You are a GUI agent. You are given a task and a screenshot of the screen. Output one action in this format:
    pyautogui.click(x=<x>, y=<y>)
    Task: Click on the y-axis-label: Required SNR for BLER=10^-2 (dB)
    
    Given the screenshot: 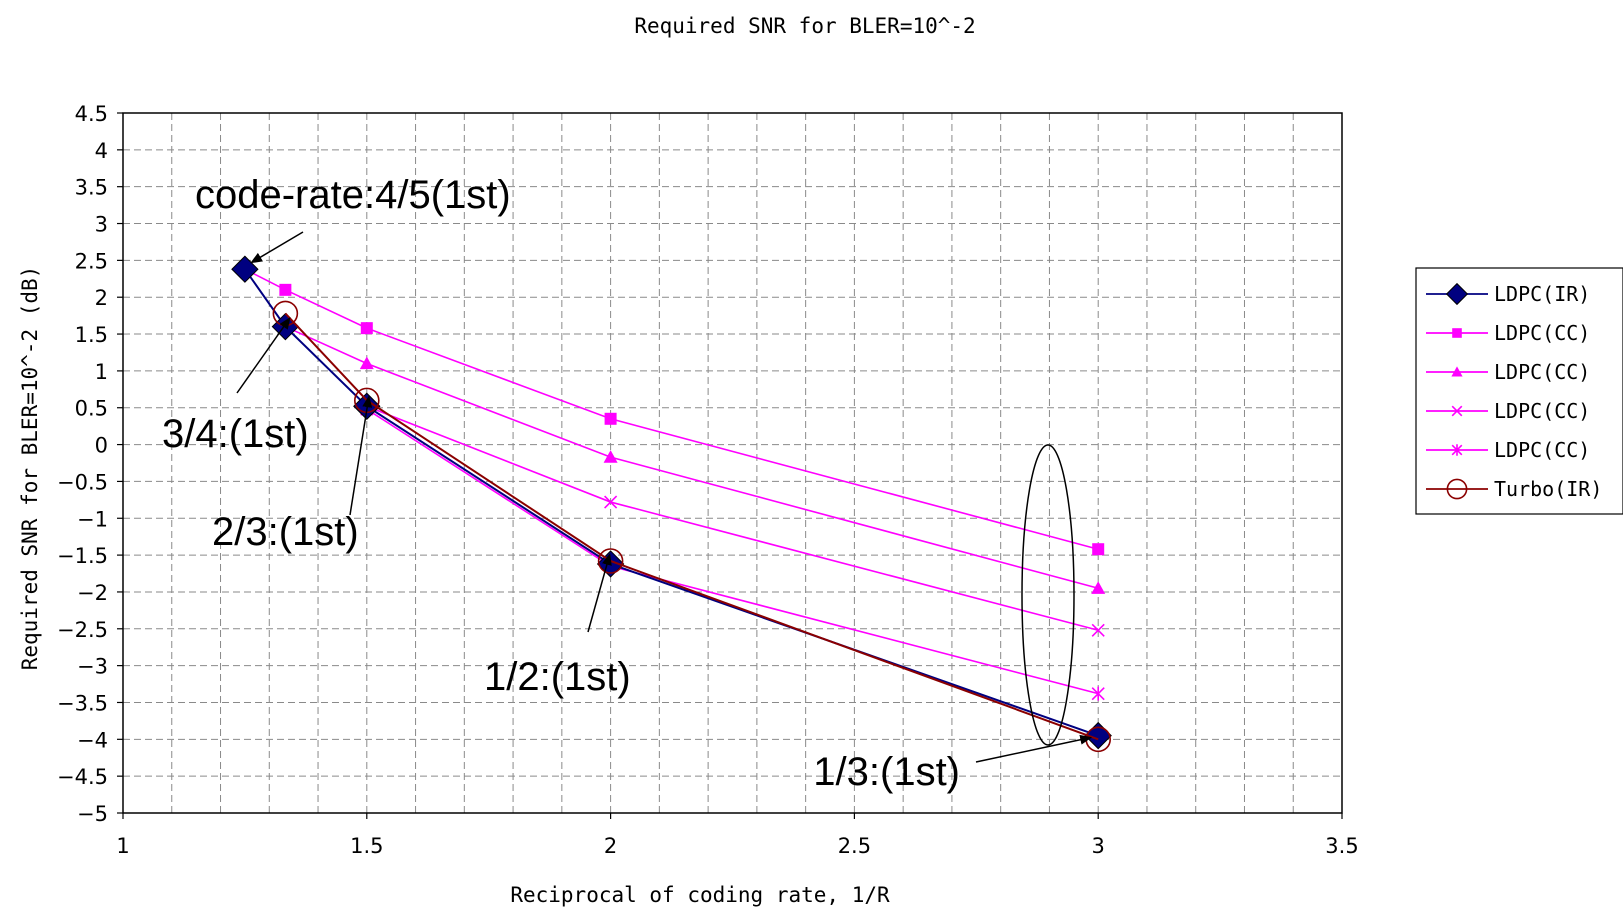 What is the action you would take?
    pyautogui.click(x=30, y=468)
    